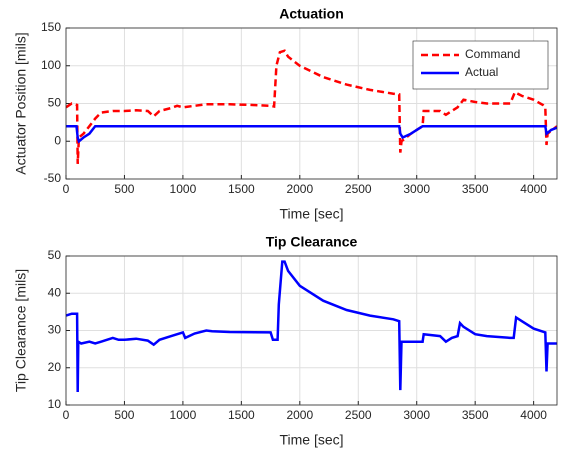  I want to click on y-tick-label: 10, so click(55, 404).